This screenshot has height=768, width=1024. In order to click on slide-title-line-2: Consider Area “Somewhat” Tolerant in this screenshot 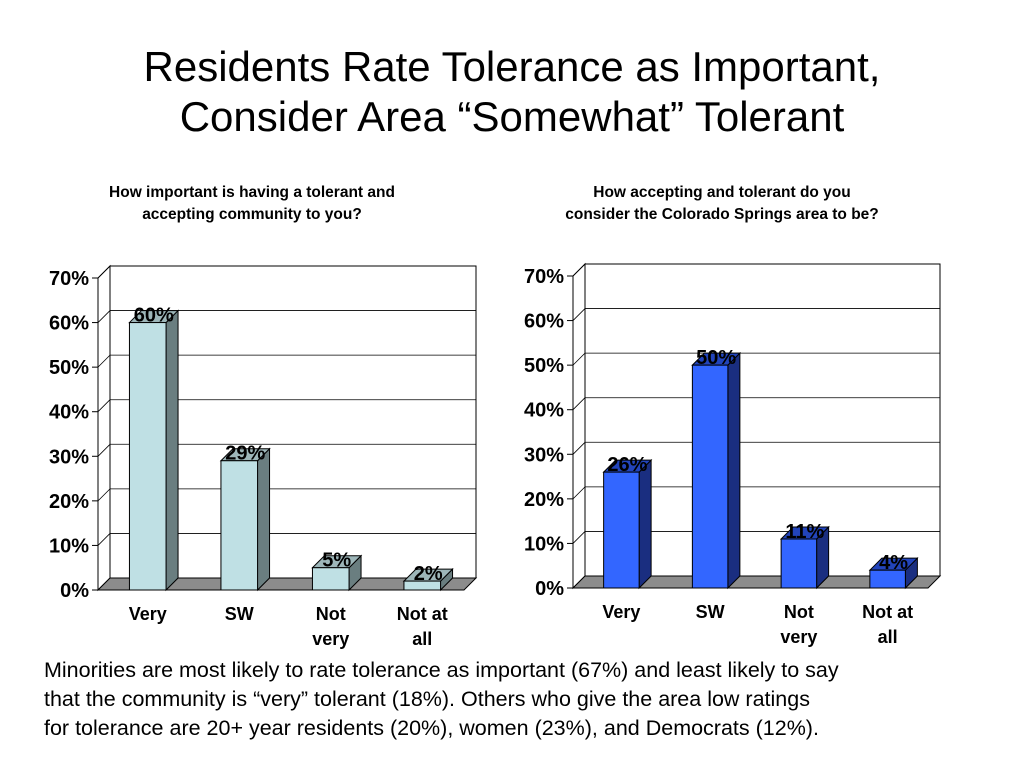, I will do `click(512, 116)`.